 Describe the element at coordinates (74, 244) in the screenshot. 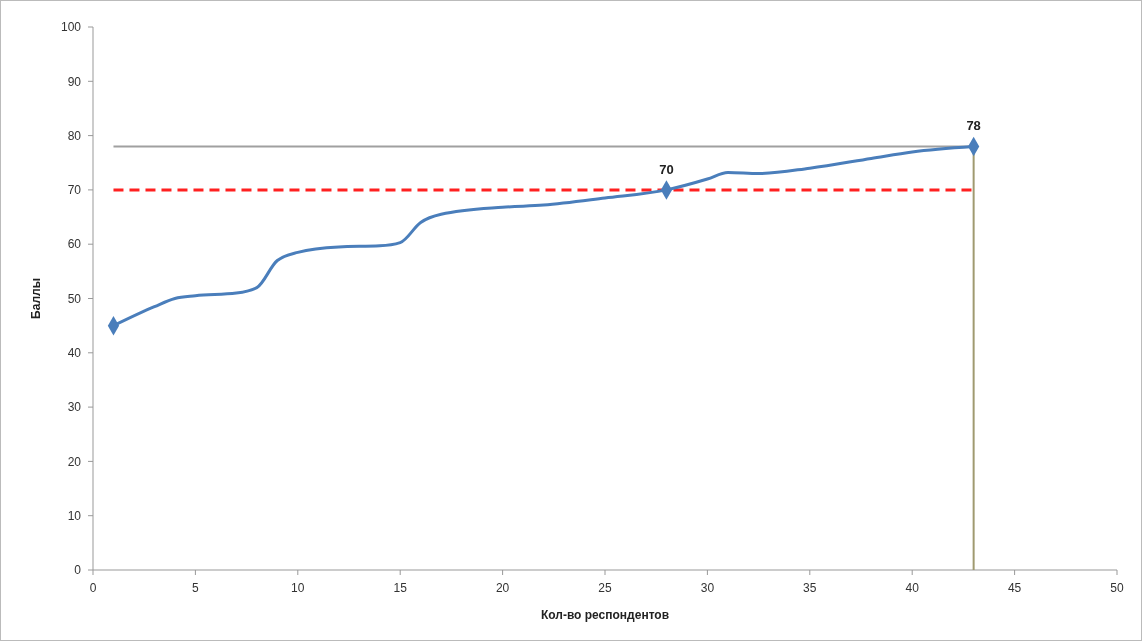

I see `y-tick-label: 60` at that location.